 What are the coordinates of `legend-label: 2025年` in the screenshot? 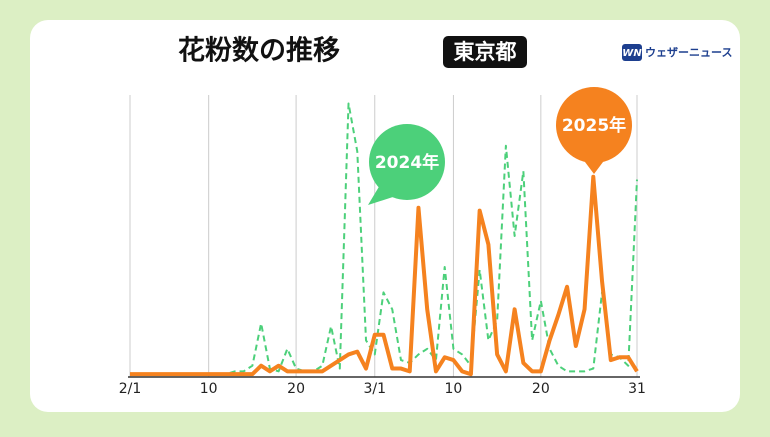 It's located at (594, 125).